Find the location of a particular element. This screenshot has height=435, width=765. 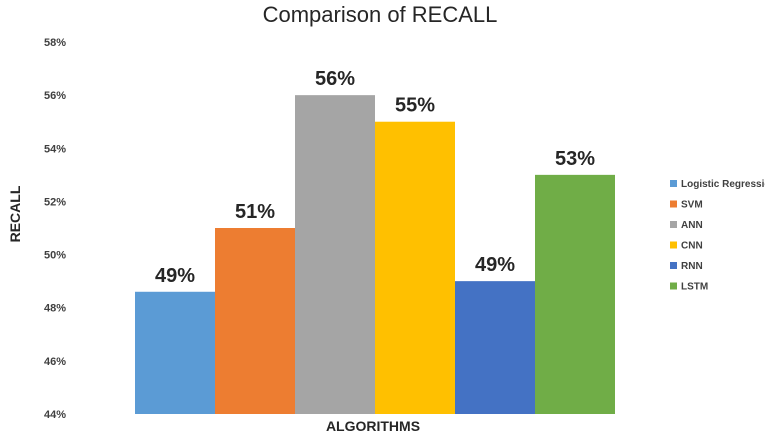

bar-data-label: 51% is located at coordinates (255, 212).